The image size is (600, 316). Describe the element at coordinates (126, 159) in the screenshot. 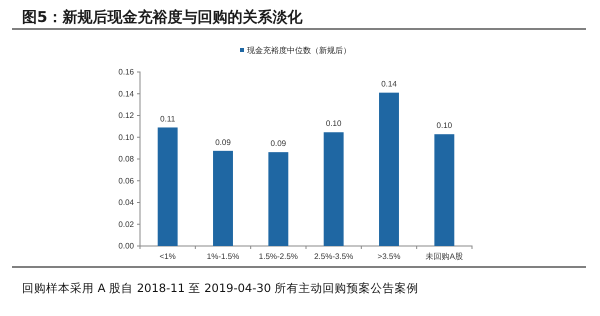

I see `text: 0.08` at that location.